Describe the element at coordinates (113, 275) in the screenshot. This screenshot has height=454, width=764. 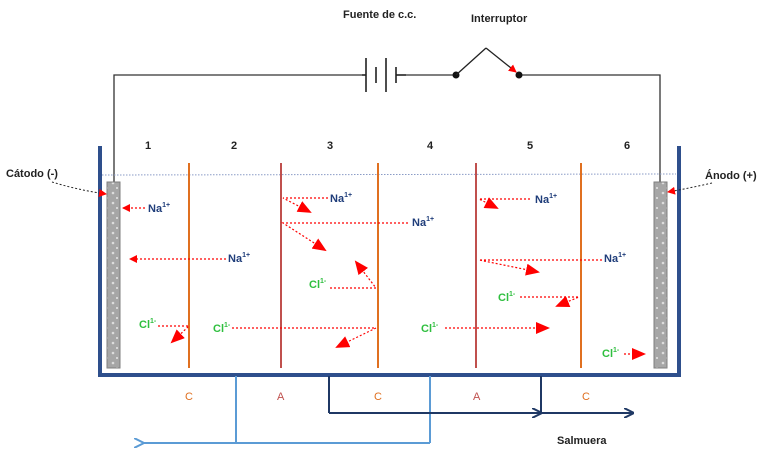
I see `cathode-electrode` at that location.